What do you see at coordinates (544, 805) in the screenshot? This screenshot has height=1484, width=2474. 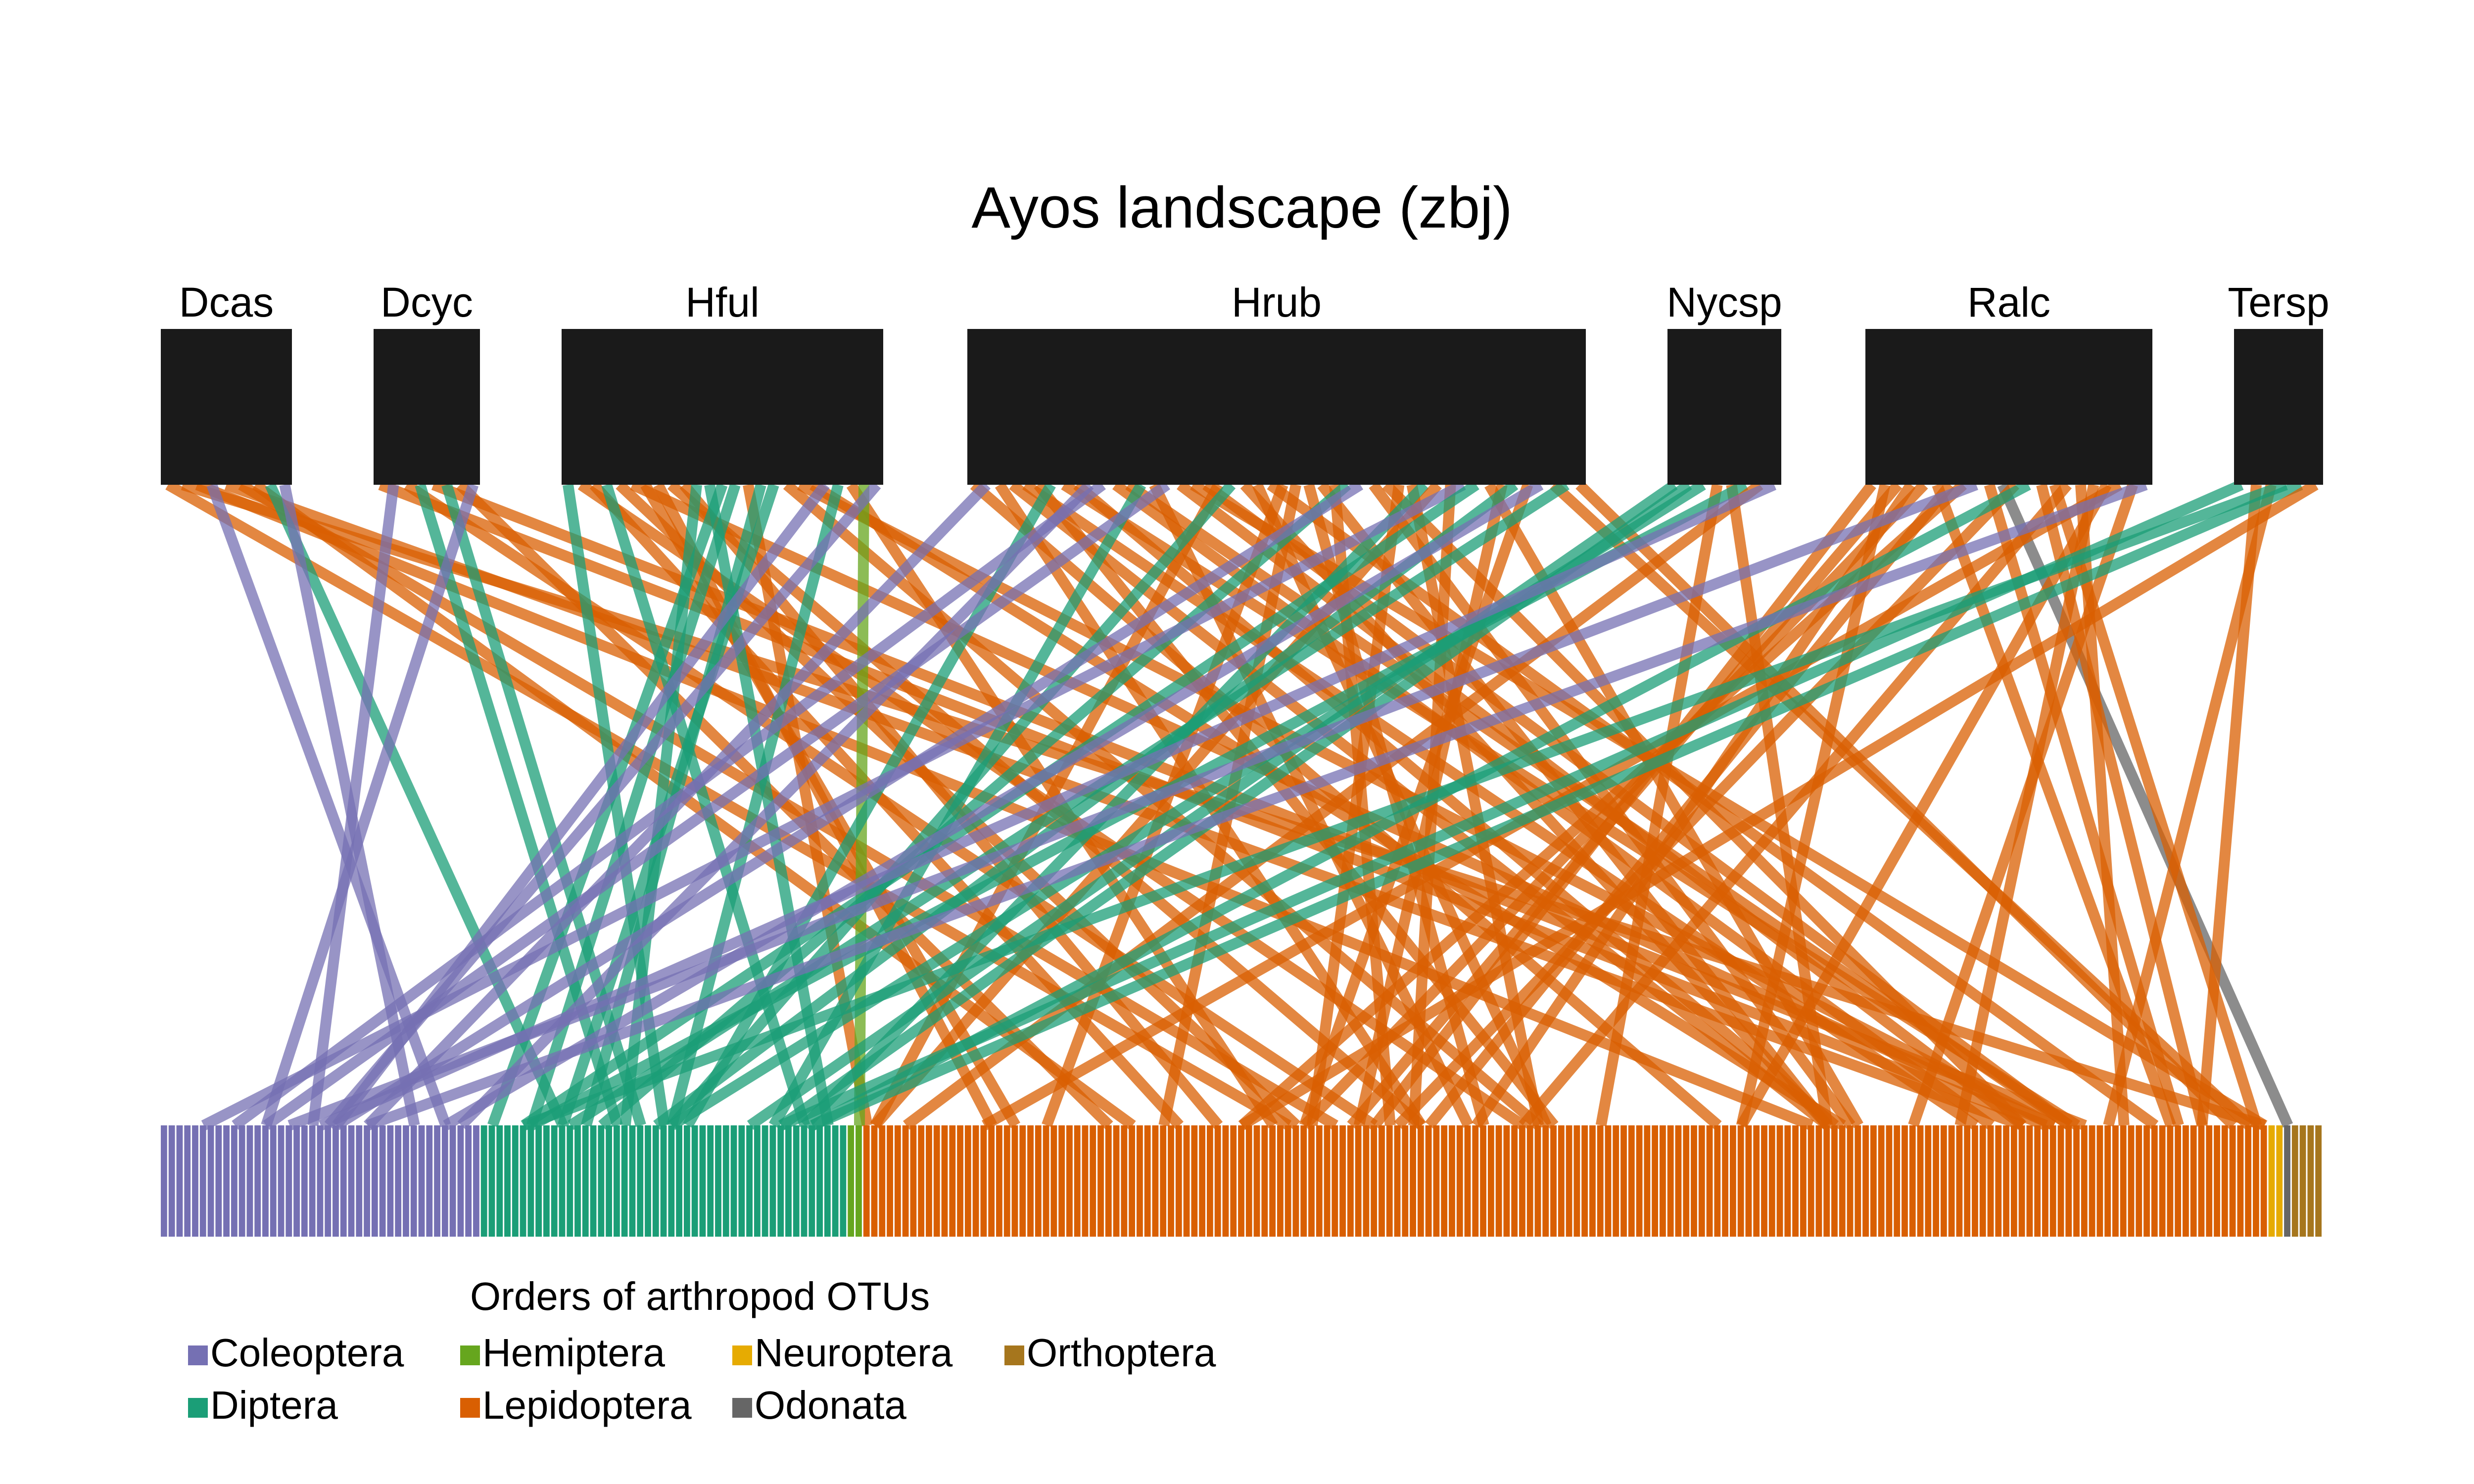 I see `link-dcyc-diptera` at bounding box center [544, 805].